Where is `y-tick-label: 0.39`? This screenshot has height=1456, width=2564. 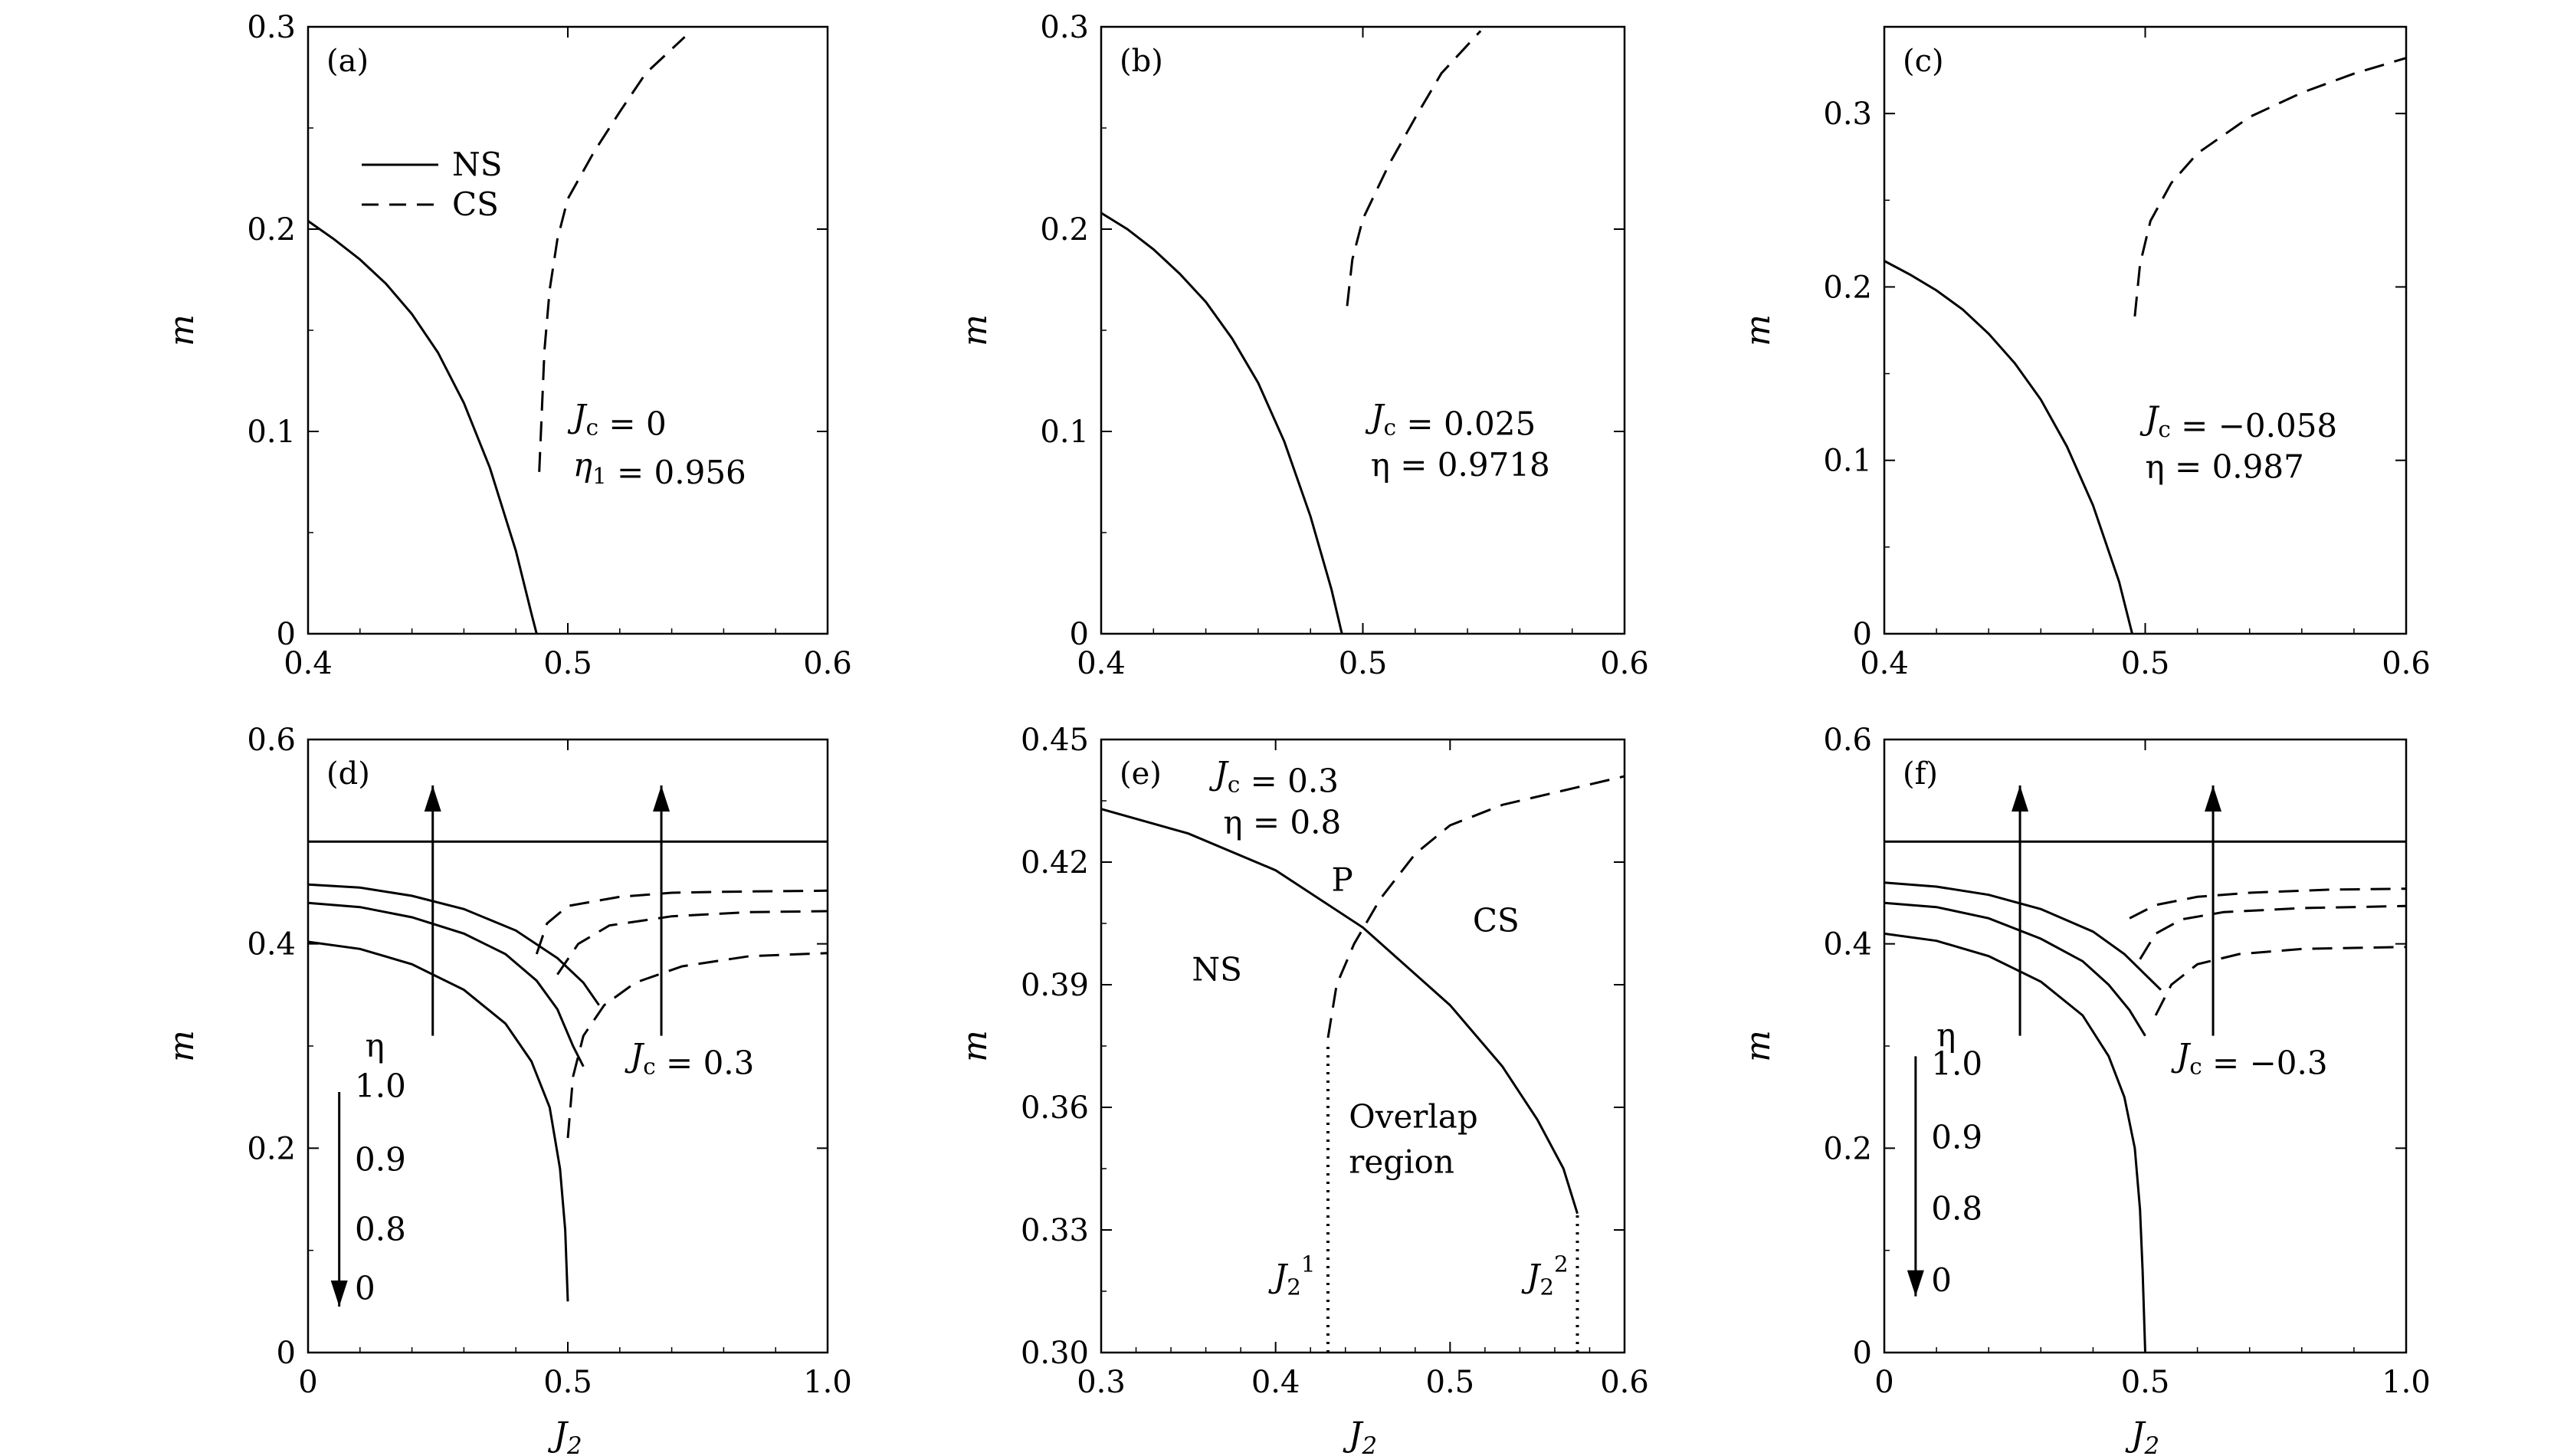
y-tick-label: 0.39 is located at coordinates (1055, 985).